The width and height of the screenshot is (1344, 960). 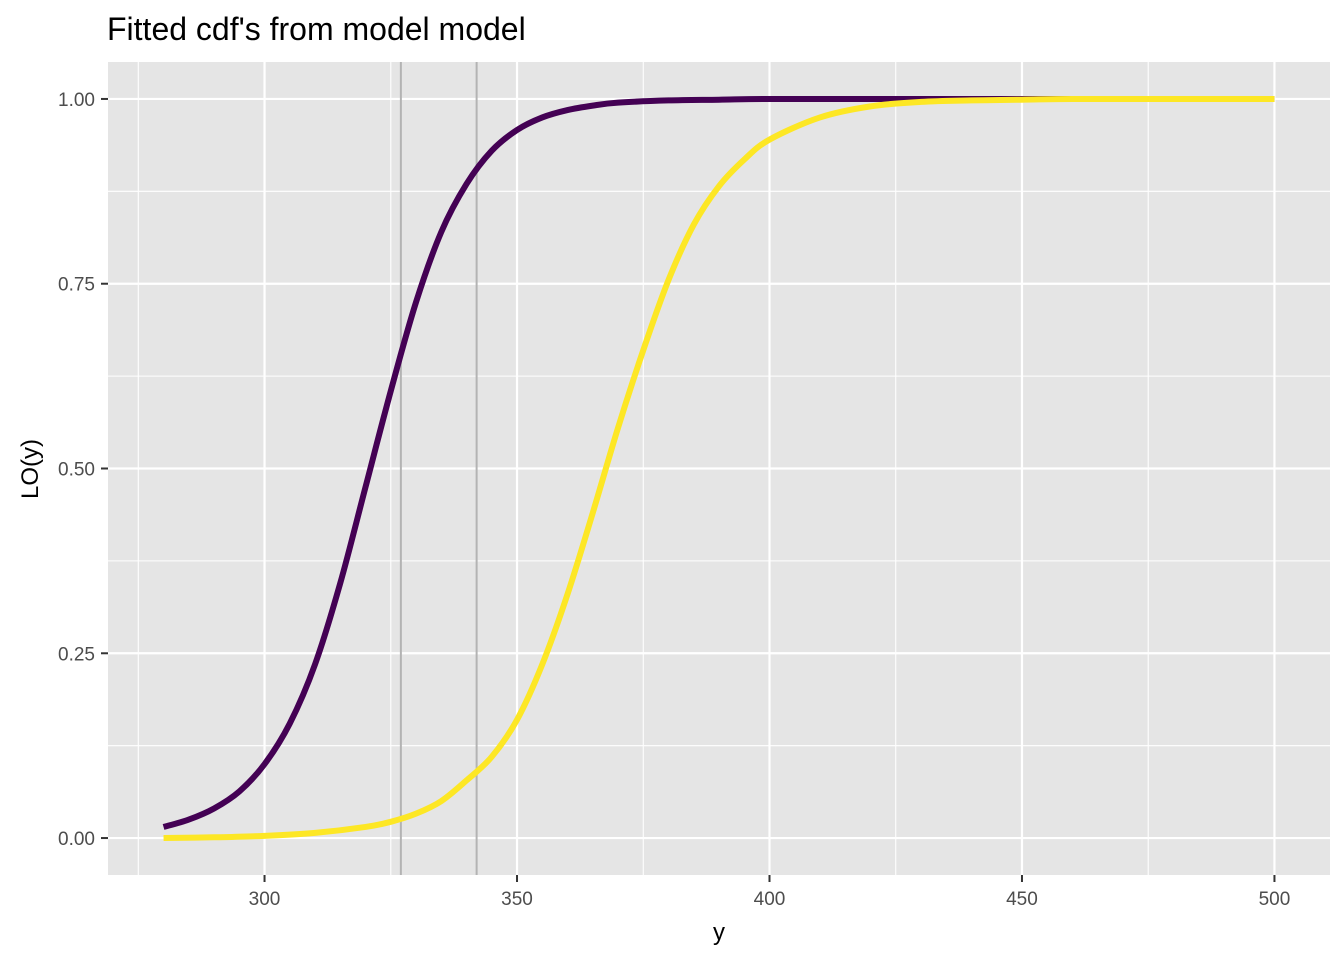 What do you see at coordinates (30, 469) in the screenshot?
I see `y-axis-title: LO(y)` at bounding box center [30, 469].